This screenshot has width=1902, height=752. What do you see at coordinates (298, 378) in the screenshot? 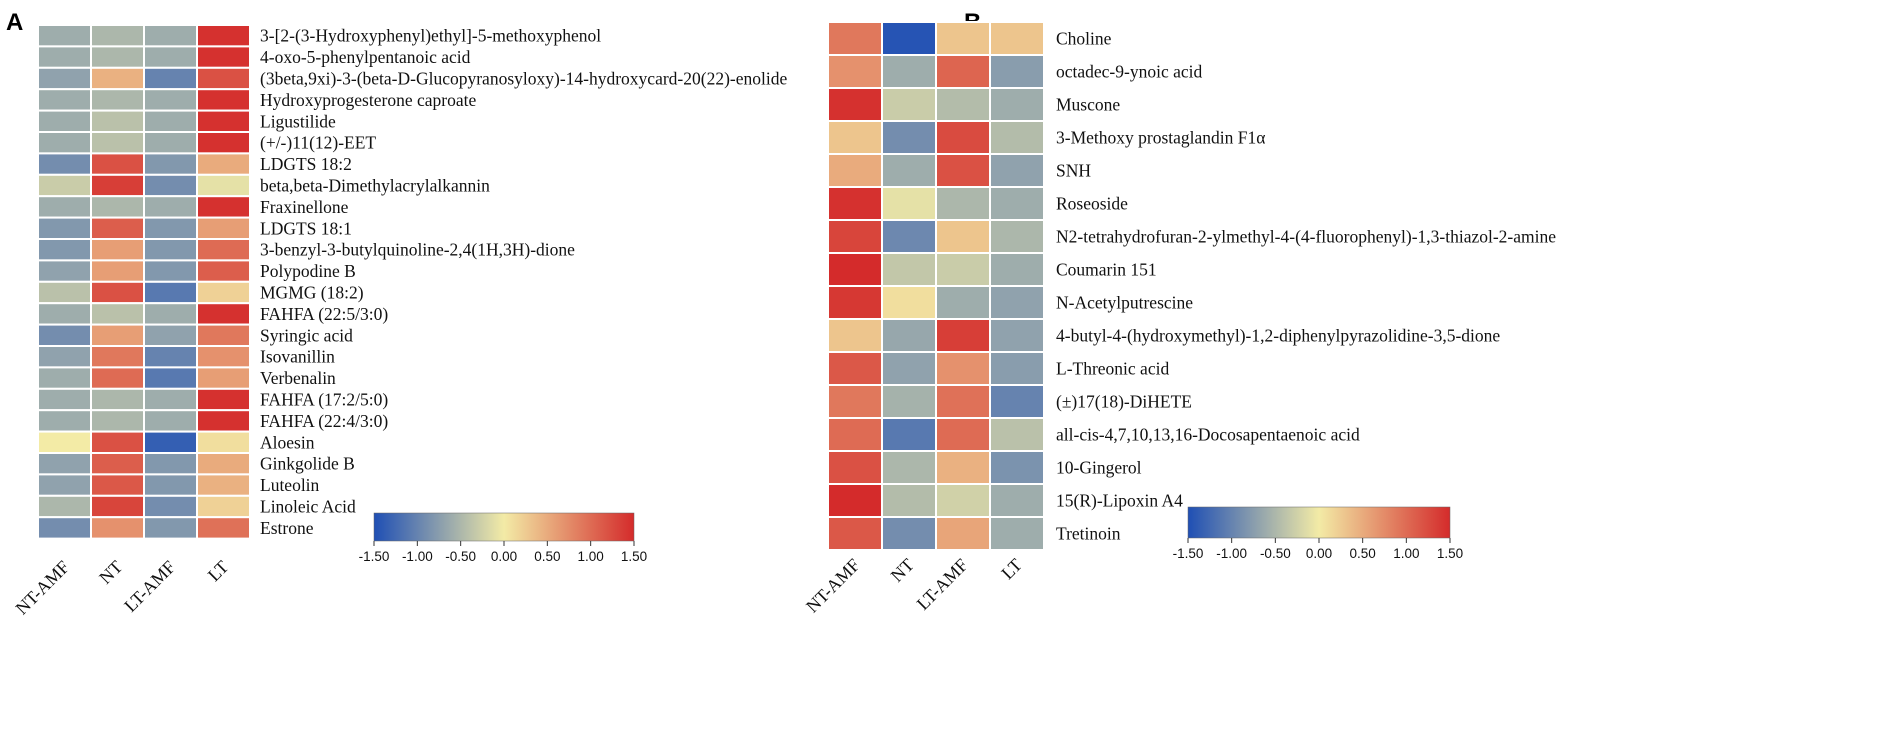
I see `row-label: Verbenalin` at bounding box center [298, 378].